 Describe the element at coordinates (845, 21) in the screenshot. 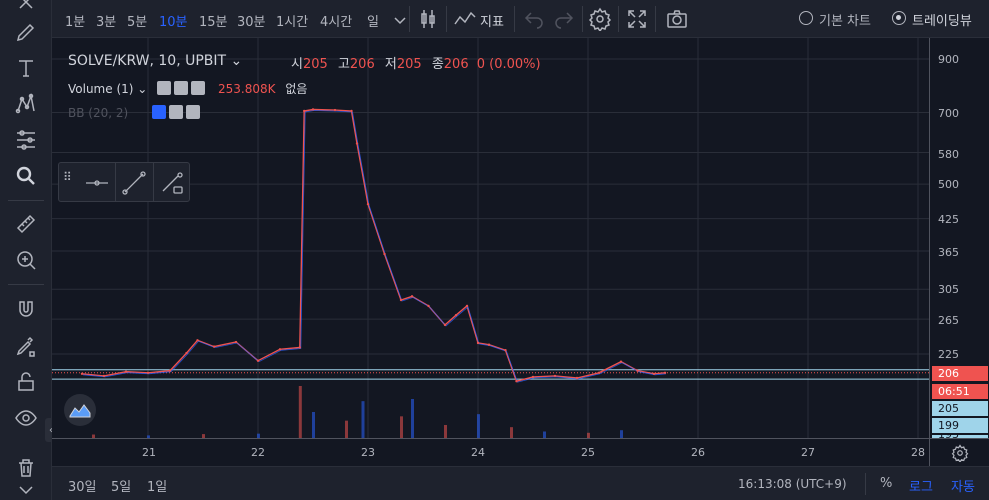

I see `basic-chart-label: 기본 차트` at that location.